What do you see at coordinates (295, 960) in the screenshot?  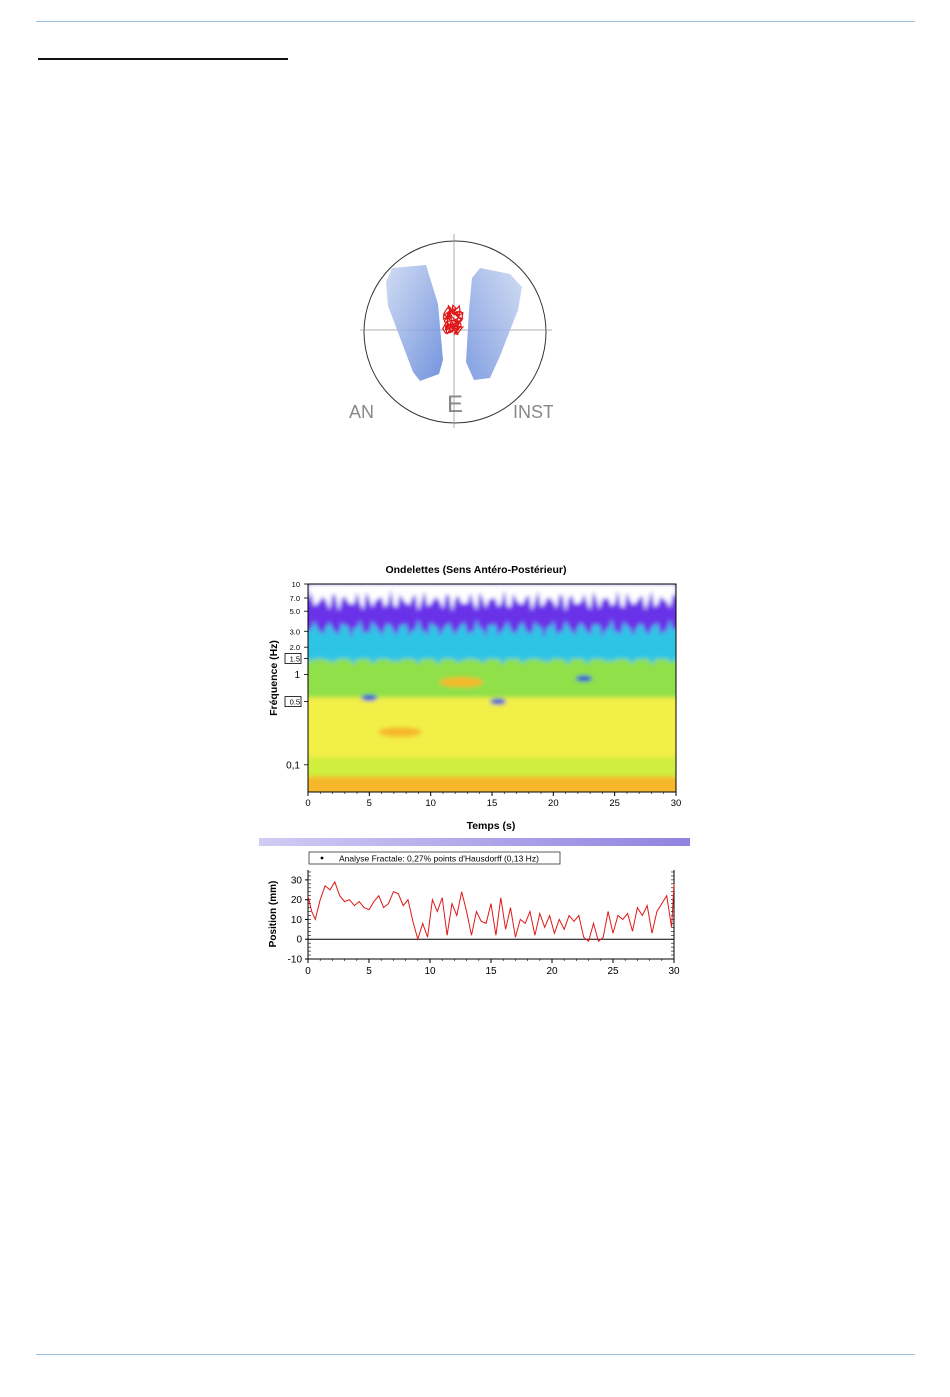 I see `position-y-tick-label-0: -10` at bounding box center [295, 960].